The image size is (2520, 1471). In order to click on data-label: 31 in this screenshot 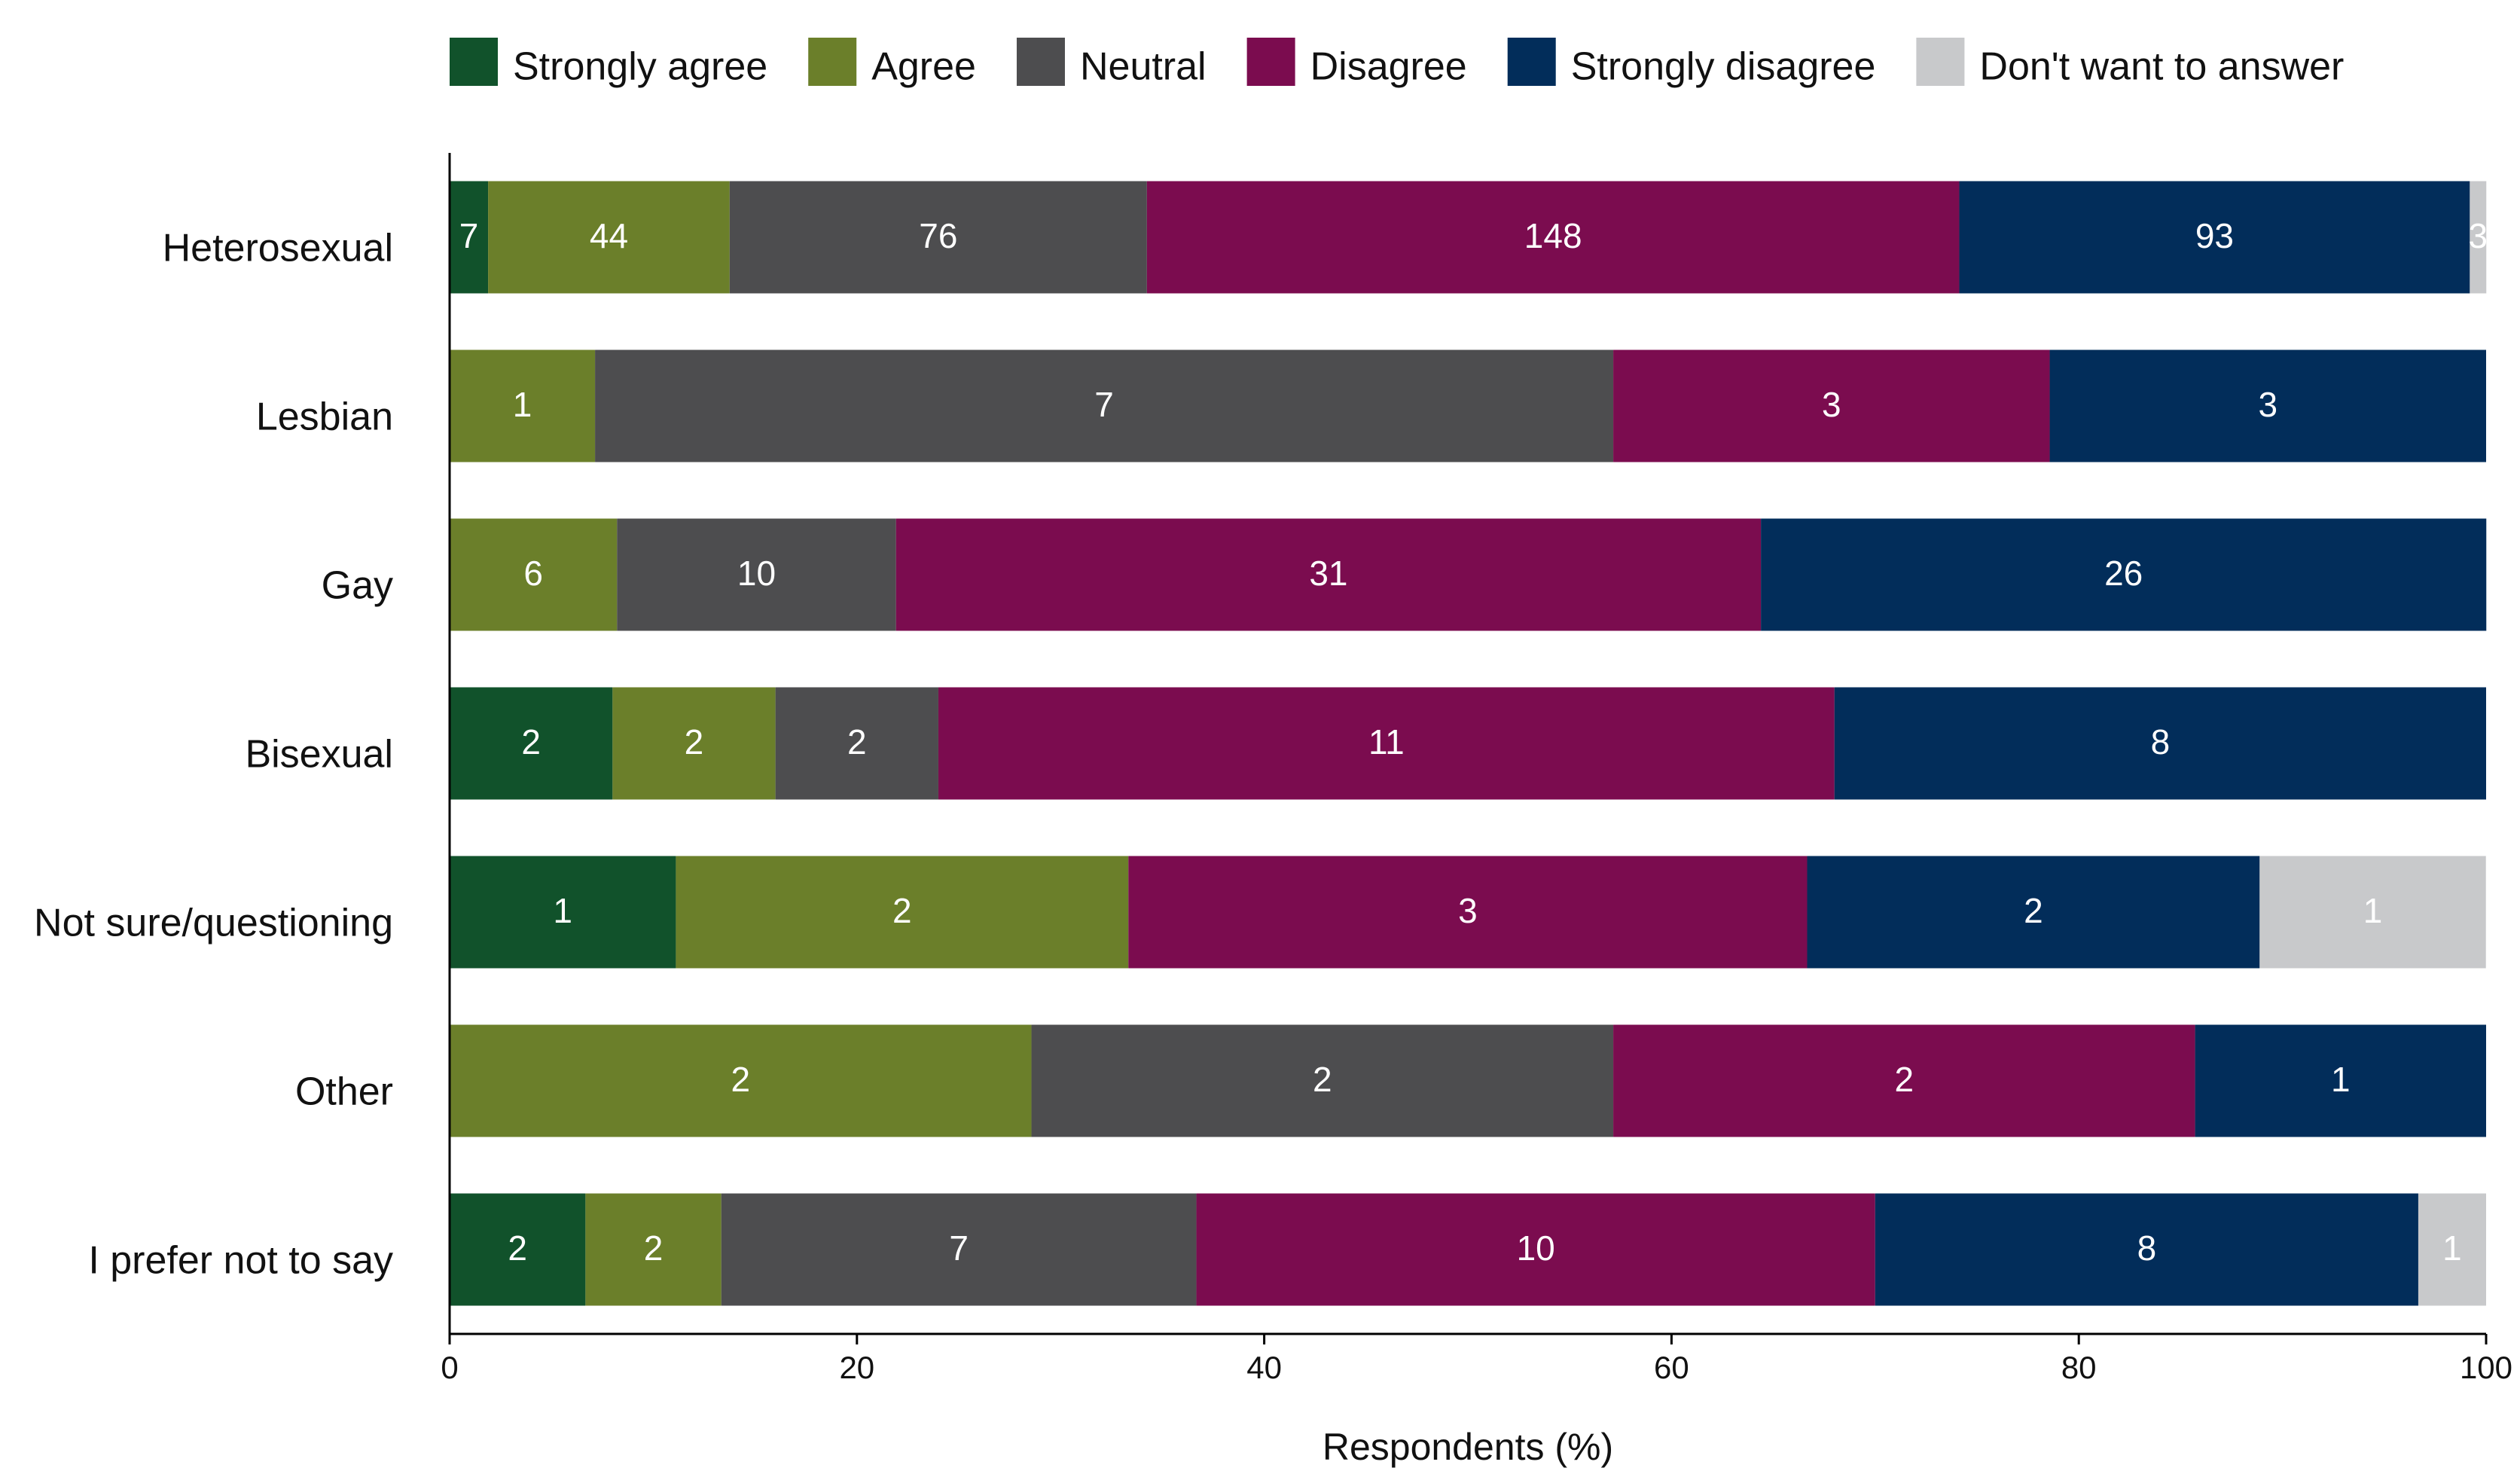, I will do `click(1328, 573)`.